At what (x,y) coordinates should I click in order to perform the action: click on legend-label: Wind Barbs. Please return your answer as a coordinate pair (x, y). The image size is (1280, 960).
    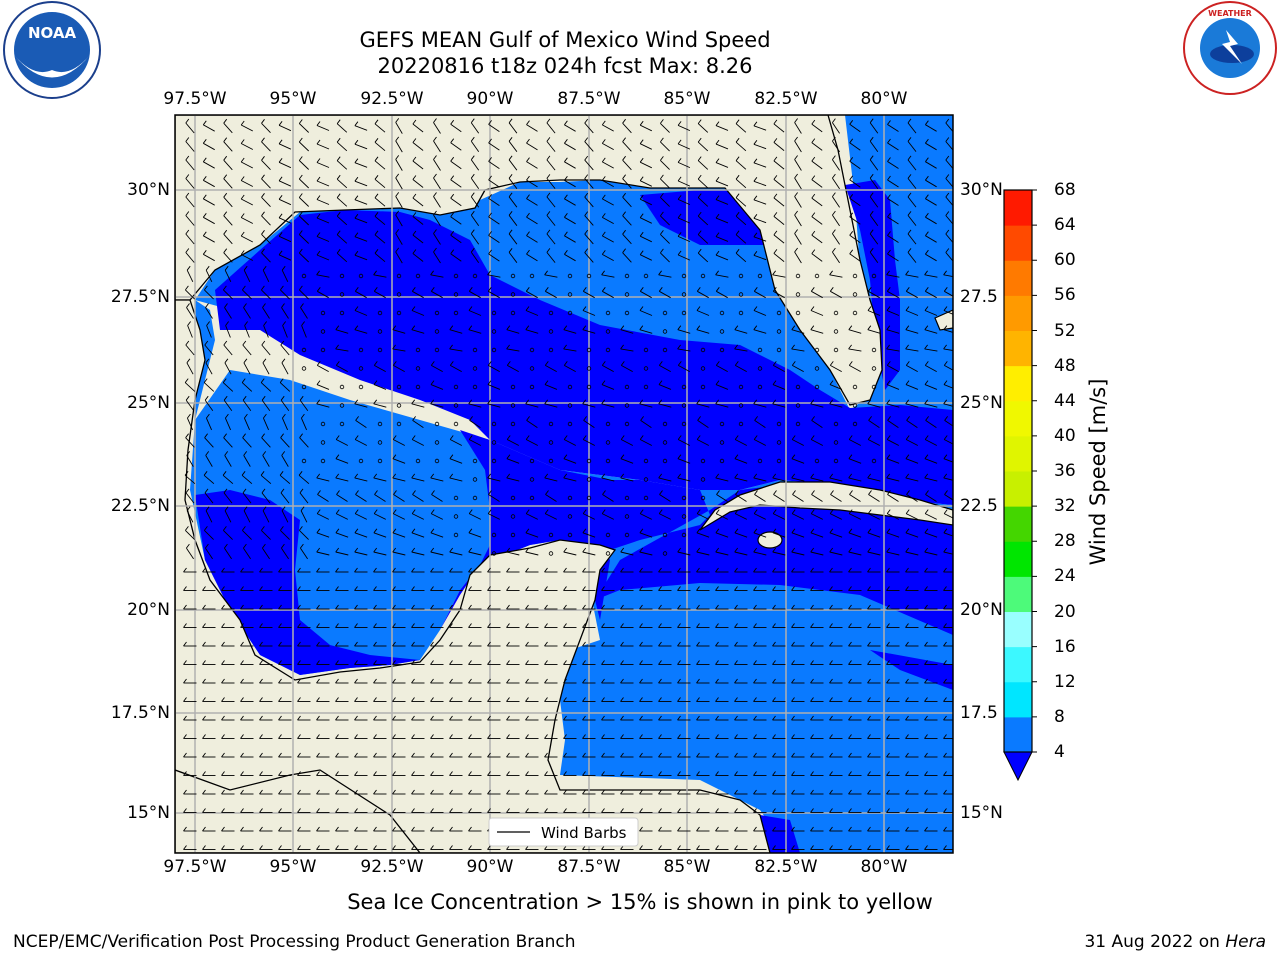
    Looking at the image, I should click on (584, 833).